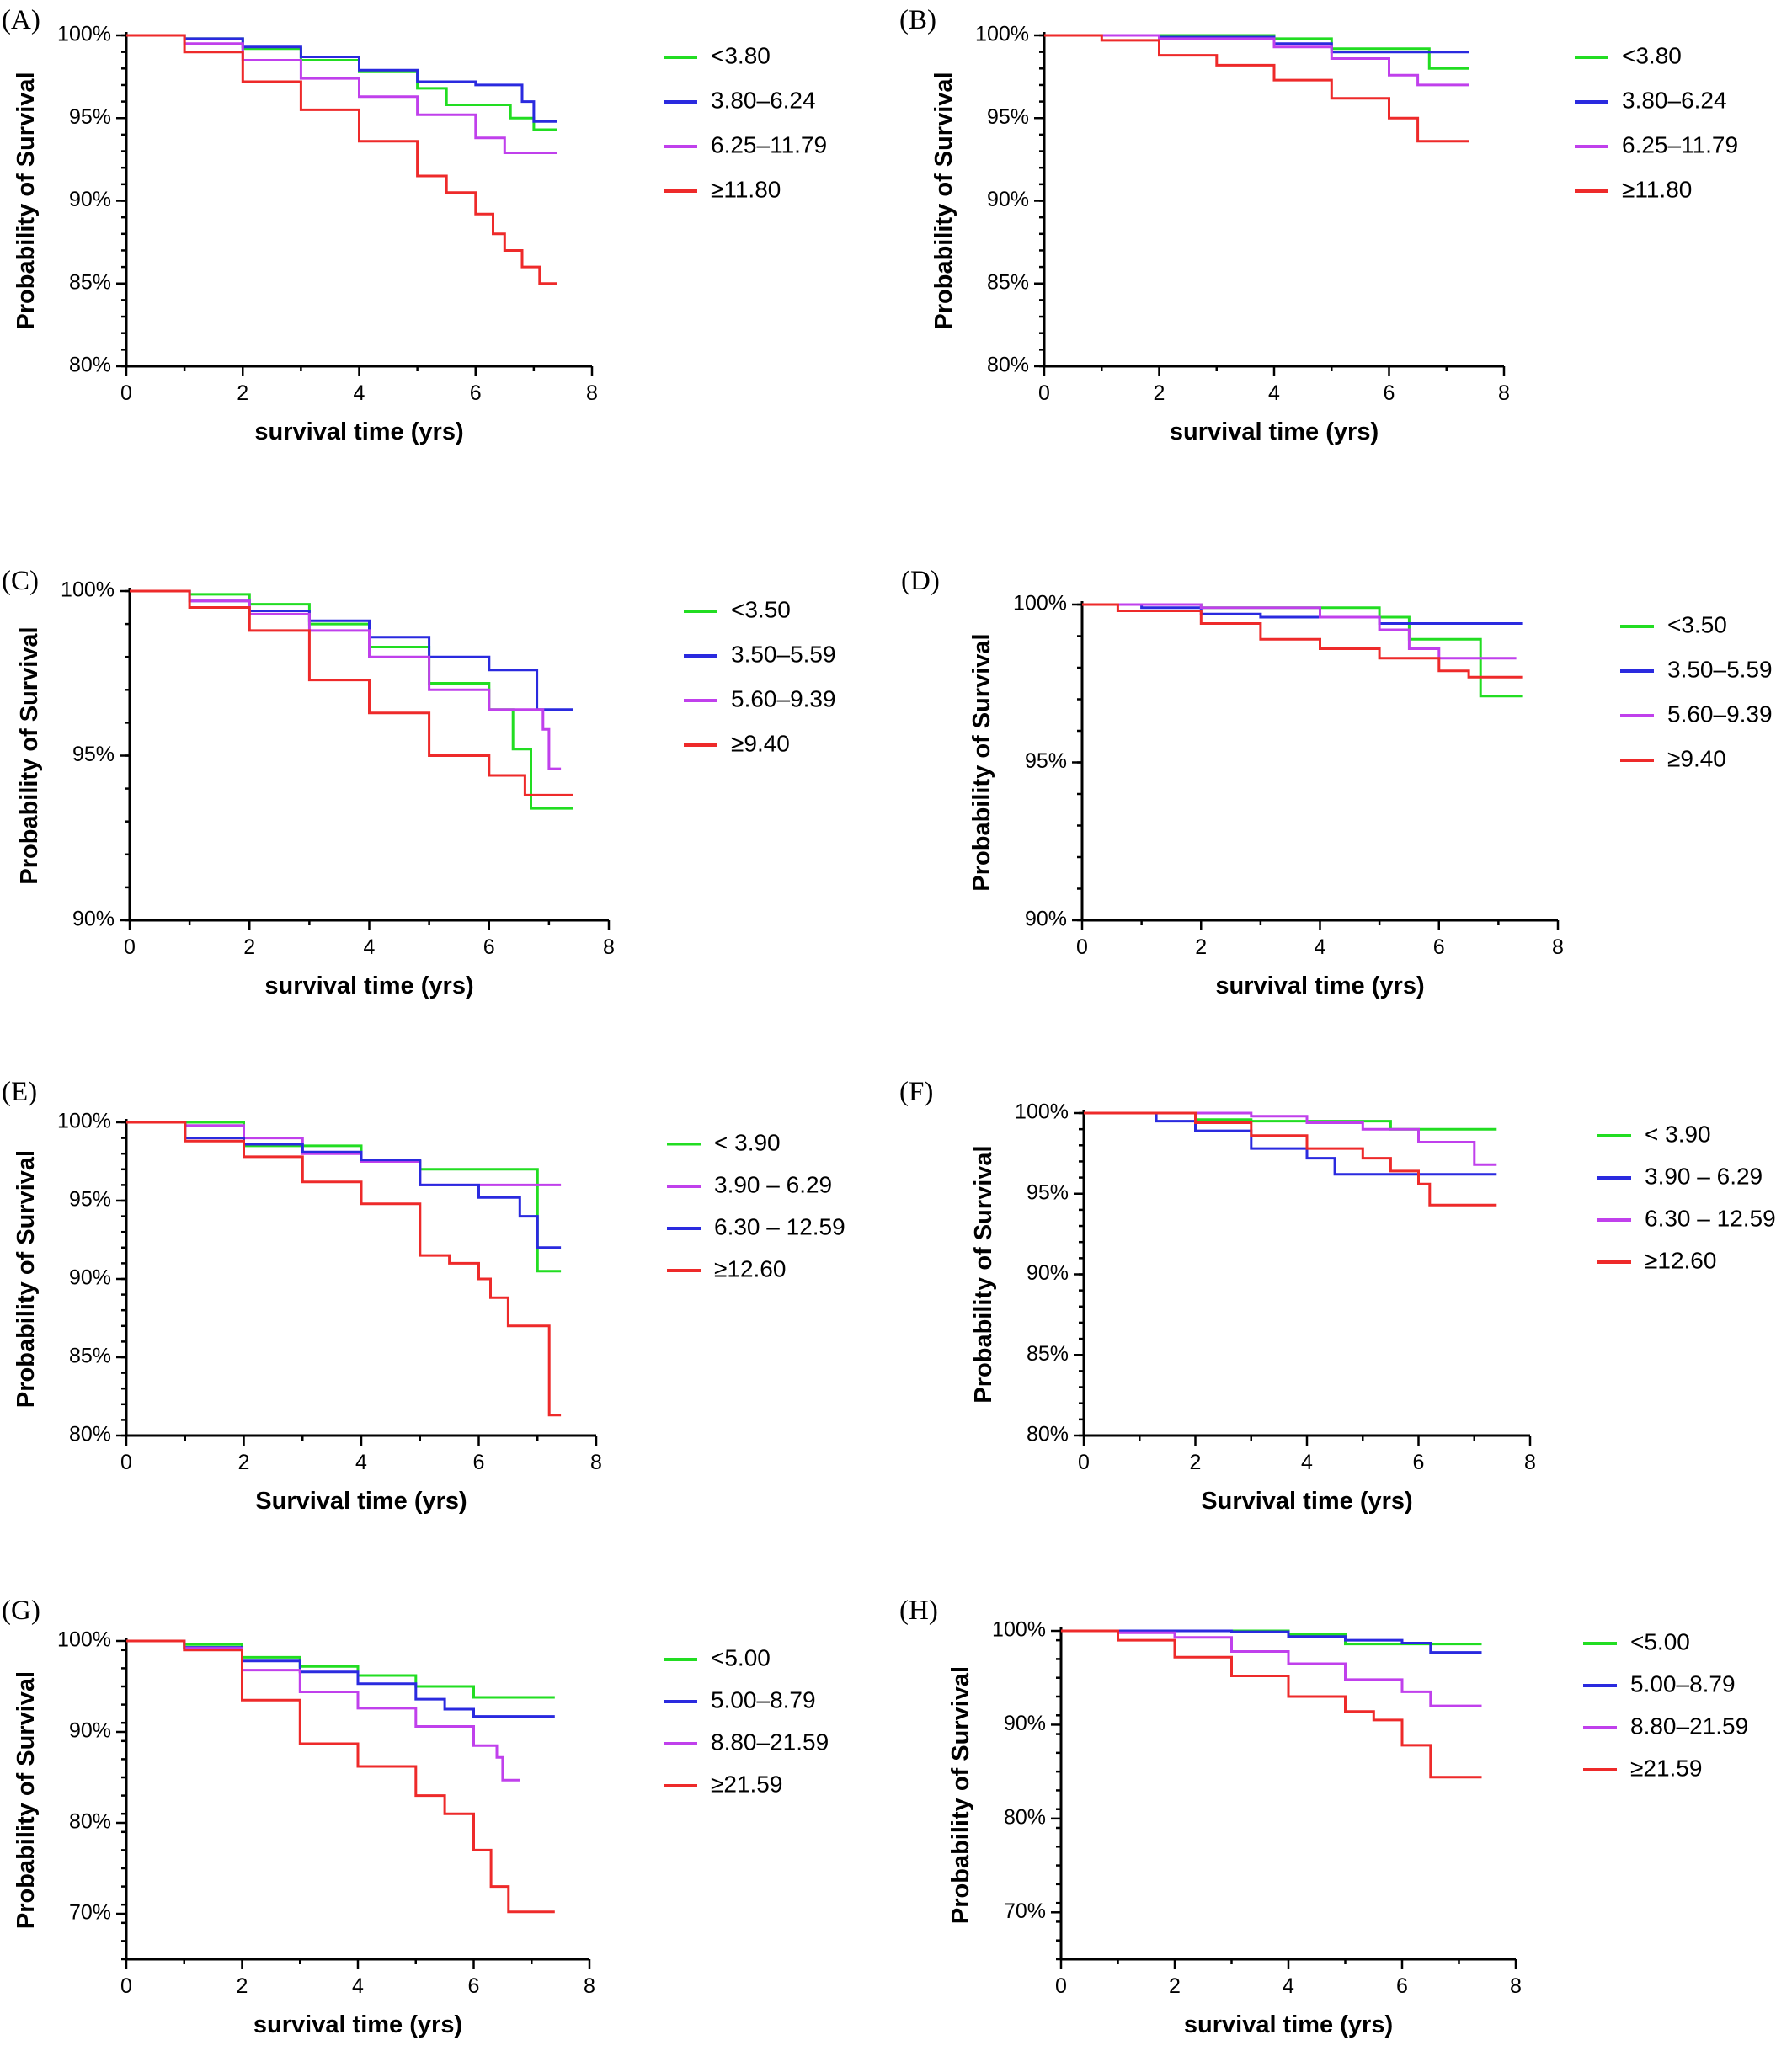 The height and width of the screenshot is (2051, 1792). Describe the element at coordinates (1504, 393) in the screenshot. I see `panel-b-x-tick-label: 8` at that location.